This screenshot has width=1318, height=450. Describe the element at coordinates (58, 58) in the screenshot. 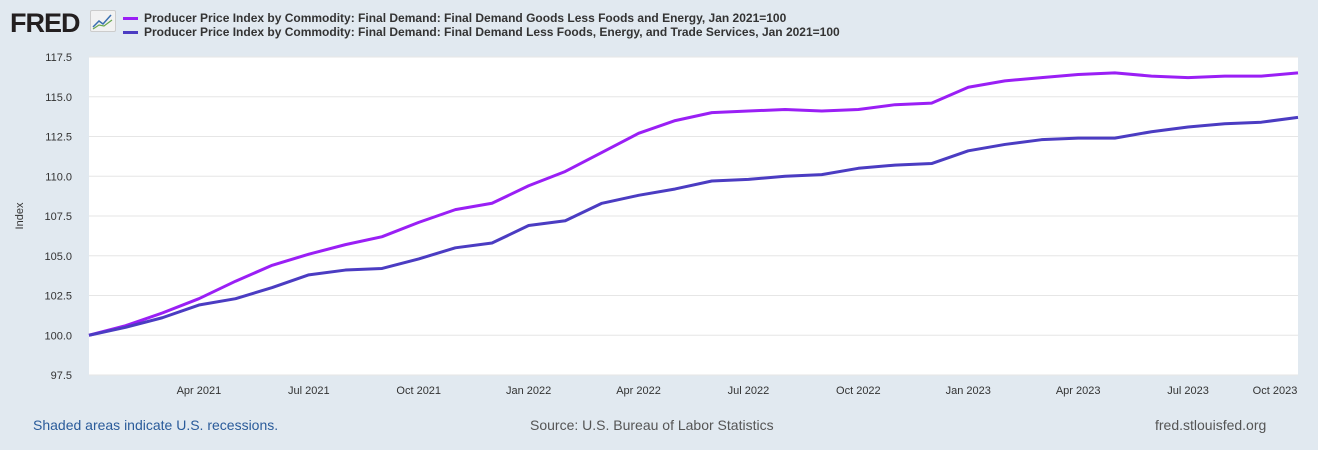

I see `y-tick-label: 117.5` at that location.